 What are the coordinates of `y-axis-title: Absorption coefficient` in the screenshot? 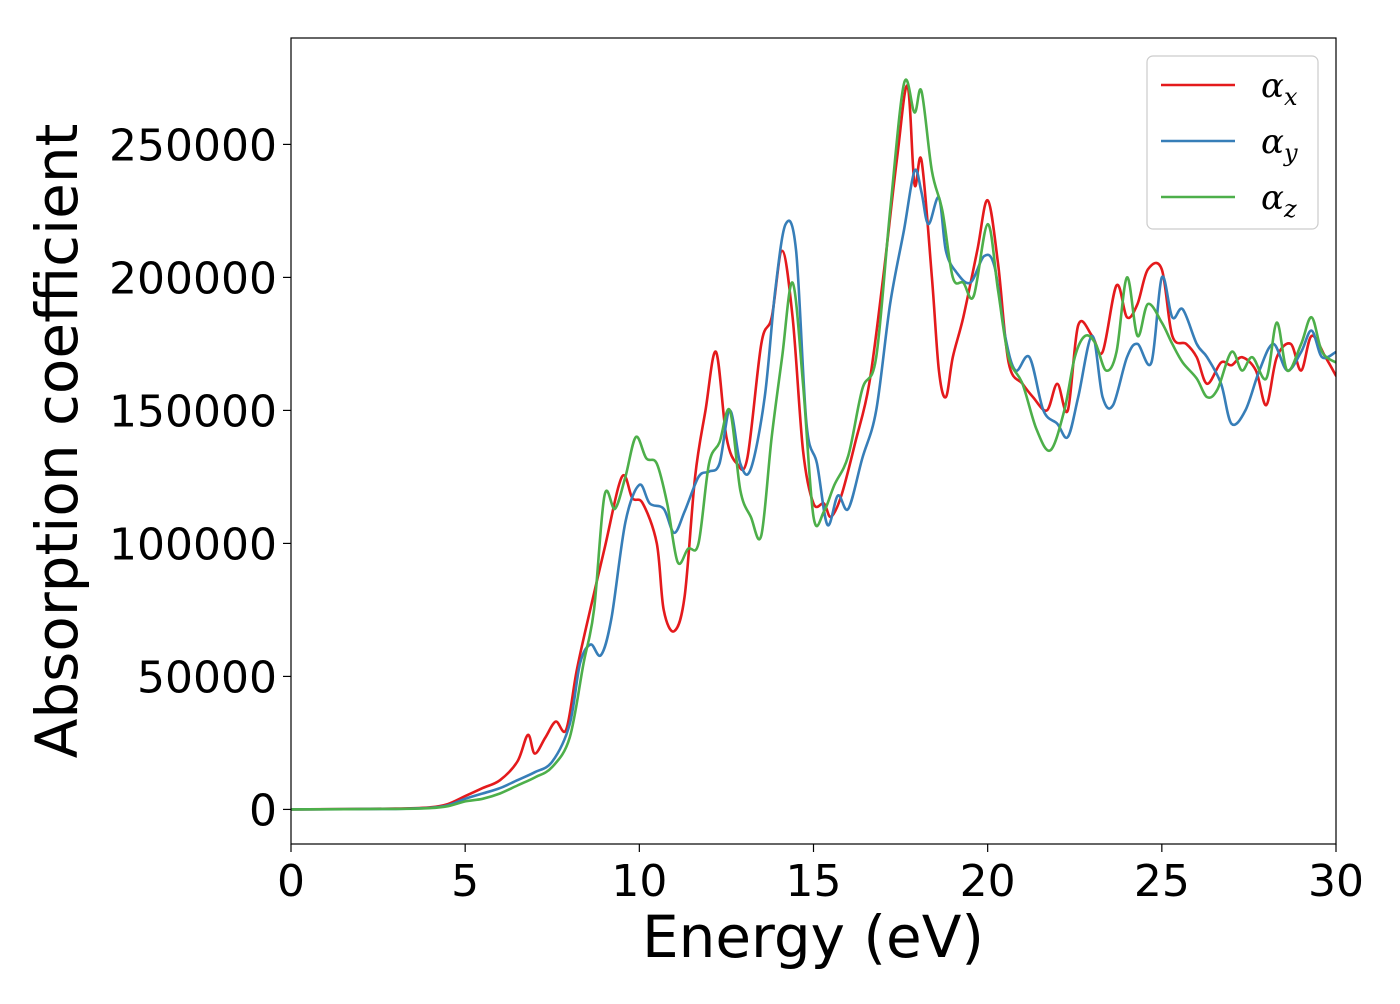 It's located at (57, 441).